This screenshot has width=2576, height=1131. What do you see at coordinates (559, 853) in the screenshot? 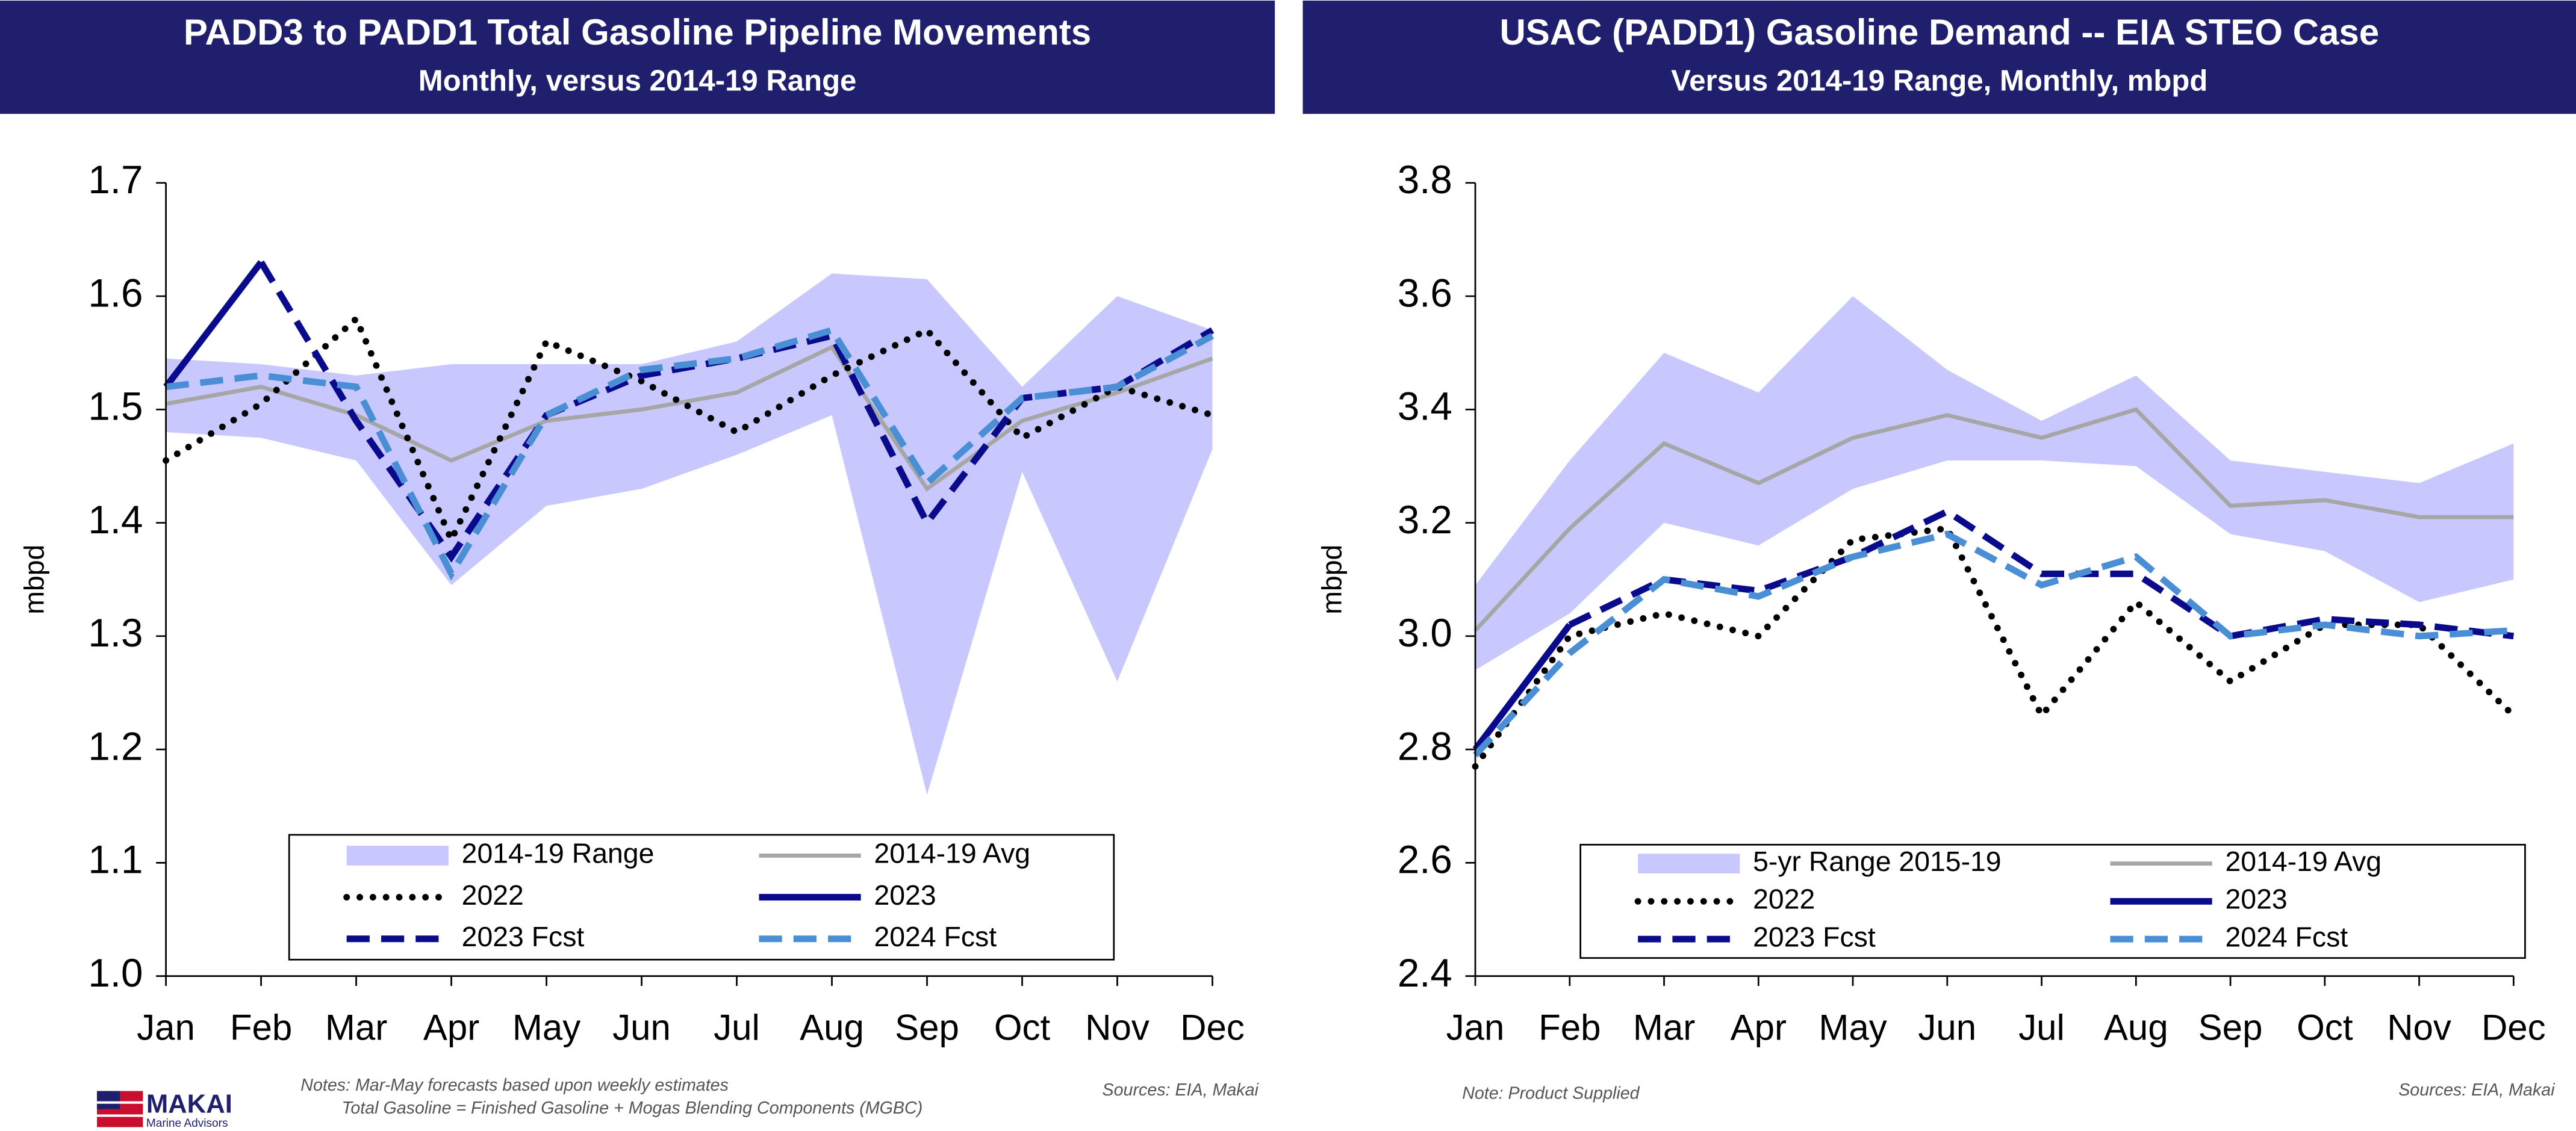
I see `legend-label: 2014-19 Range` at bounding box center [559, 853].